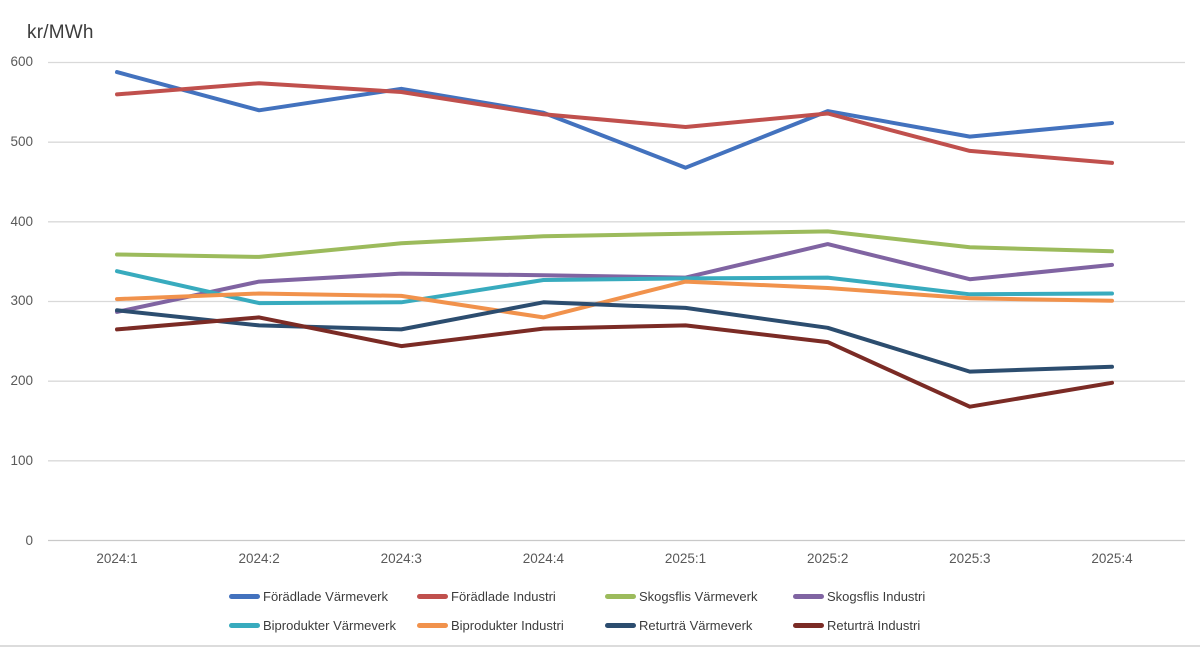 The image size is (1200, 648). I want to click on legend-label: Returträ Industri, so click(874, 625).